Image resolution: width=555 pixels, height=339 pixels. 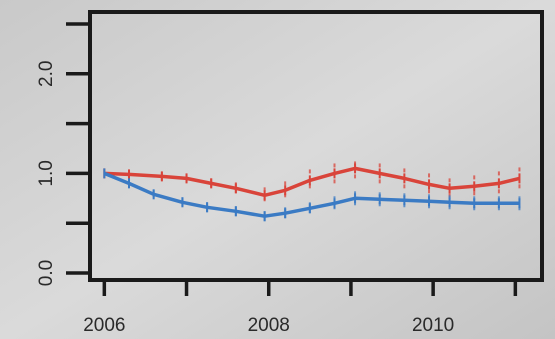 I want to click on x-tick-label: 2008, so click(x=269, y=325).